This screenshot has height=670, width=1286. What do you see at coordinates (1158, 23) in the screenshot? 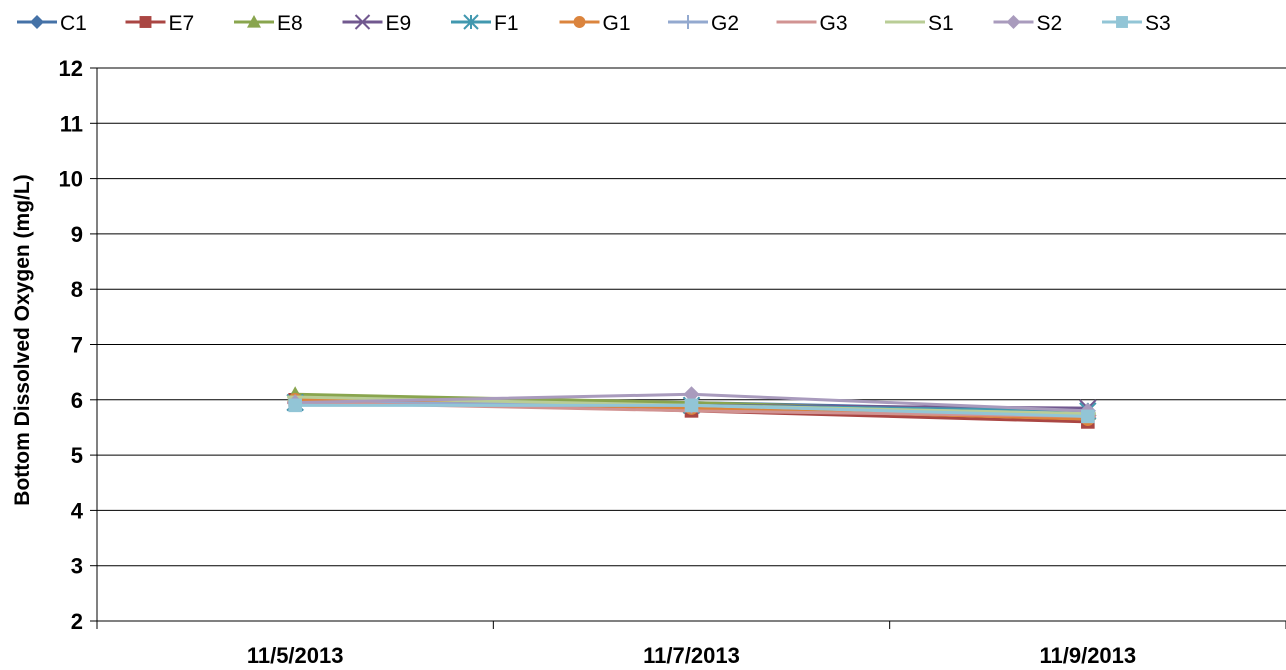
I see `legend-label: S3` at bounding box center [1158, 23].